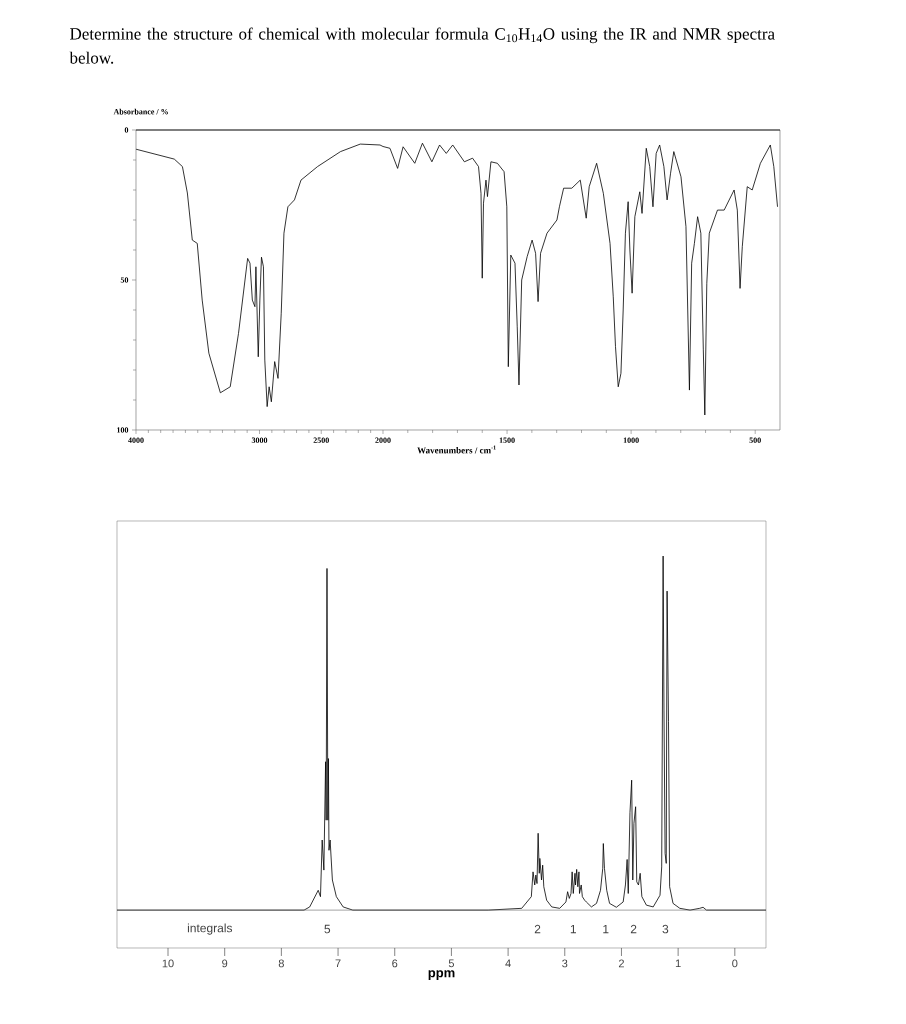 The width and height of the screenshot is (906, 1024). I want to click on x-tick-label: 5, so click(451, 963).